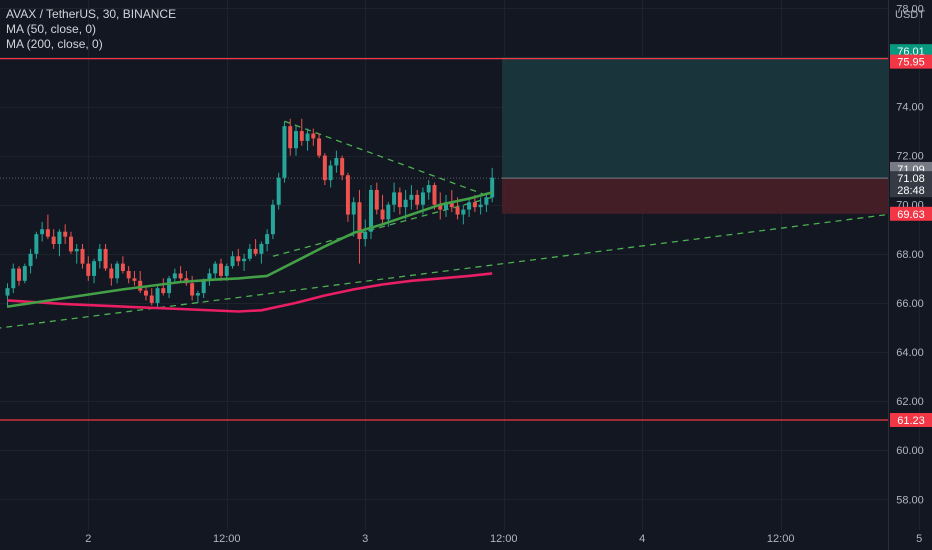 The width and height of the screenshot is (932, 550). I want to click on x-tick-label: 3, so click(365, 539).